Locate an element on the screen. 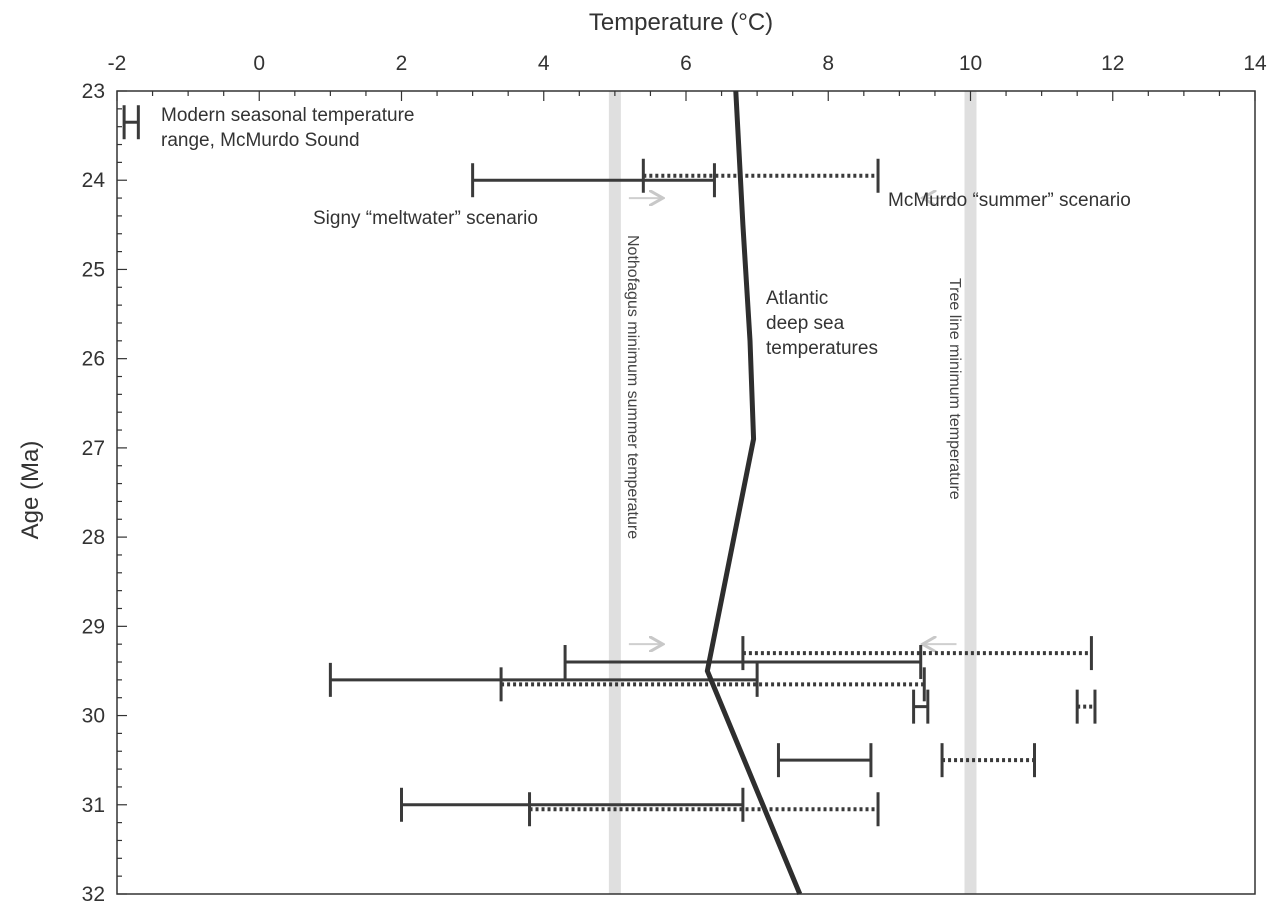  legend-text-line1: Modern seasonal temperature is located at coordinates (287, 115).